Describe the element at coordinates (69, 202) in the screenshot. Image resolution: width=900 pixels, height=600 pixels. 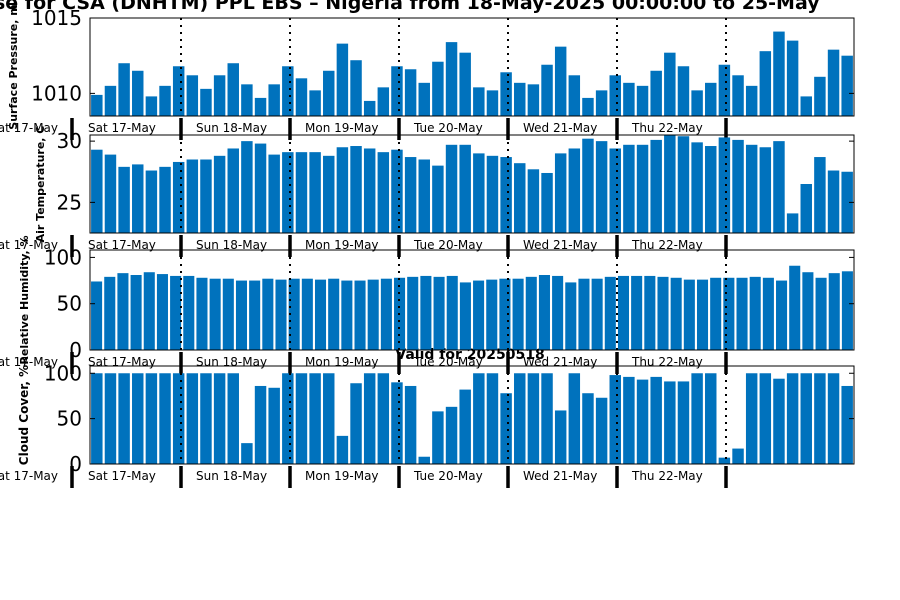
I see `y-tick-label: 25` at that location.